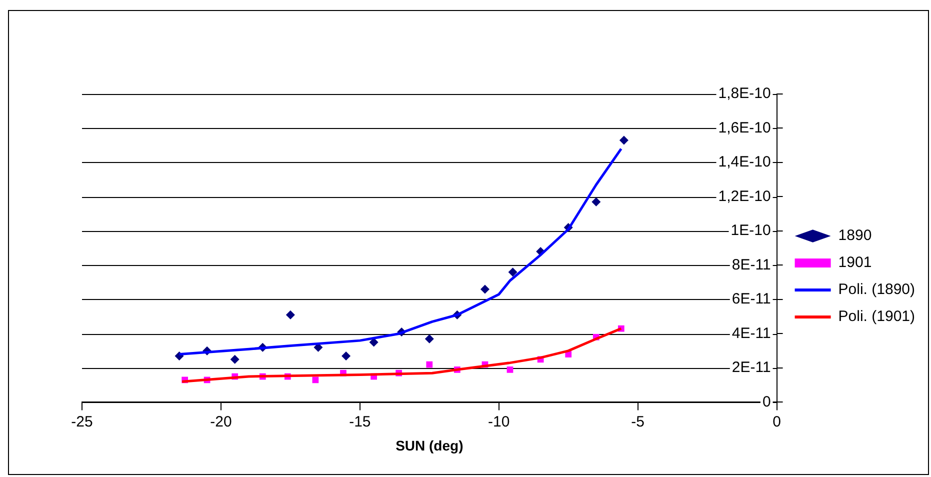  I want to click on y-tick-label: 1,6E-10, so click(744, 127).